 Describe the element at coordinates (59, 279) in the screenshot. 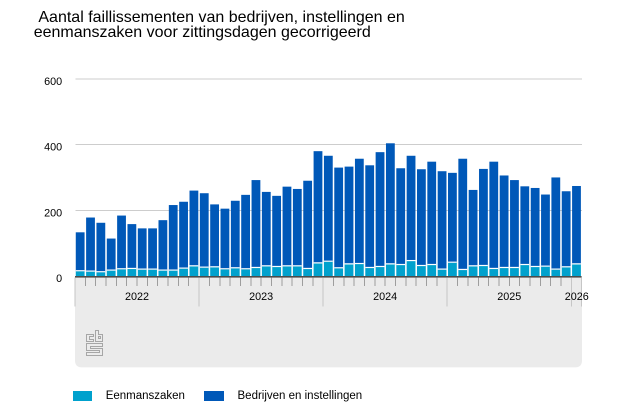

I see `svg-text: 0` at that location.